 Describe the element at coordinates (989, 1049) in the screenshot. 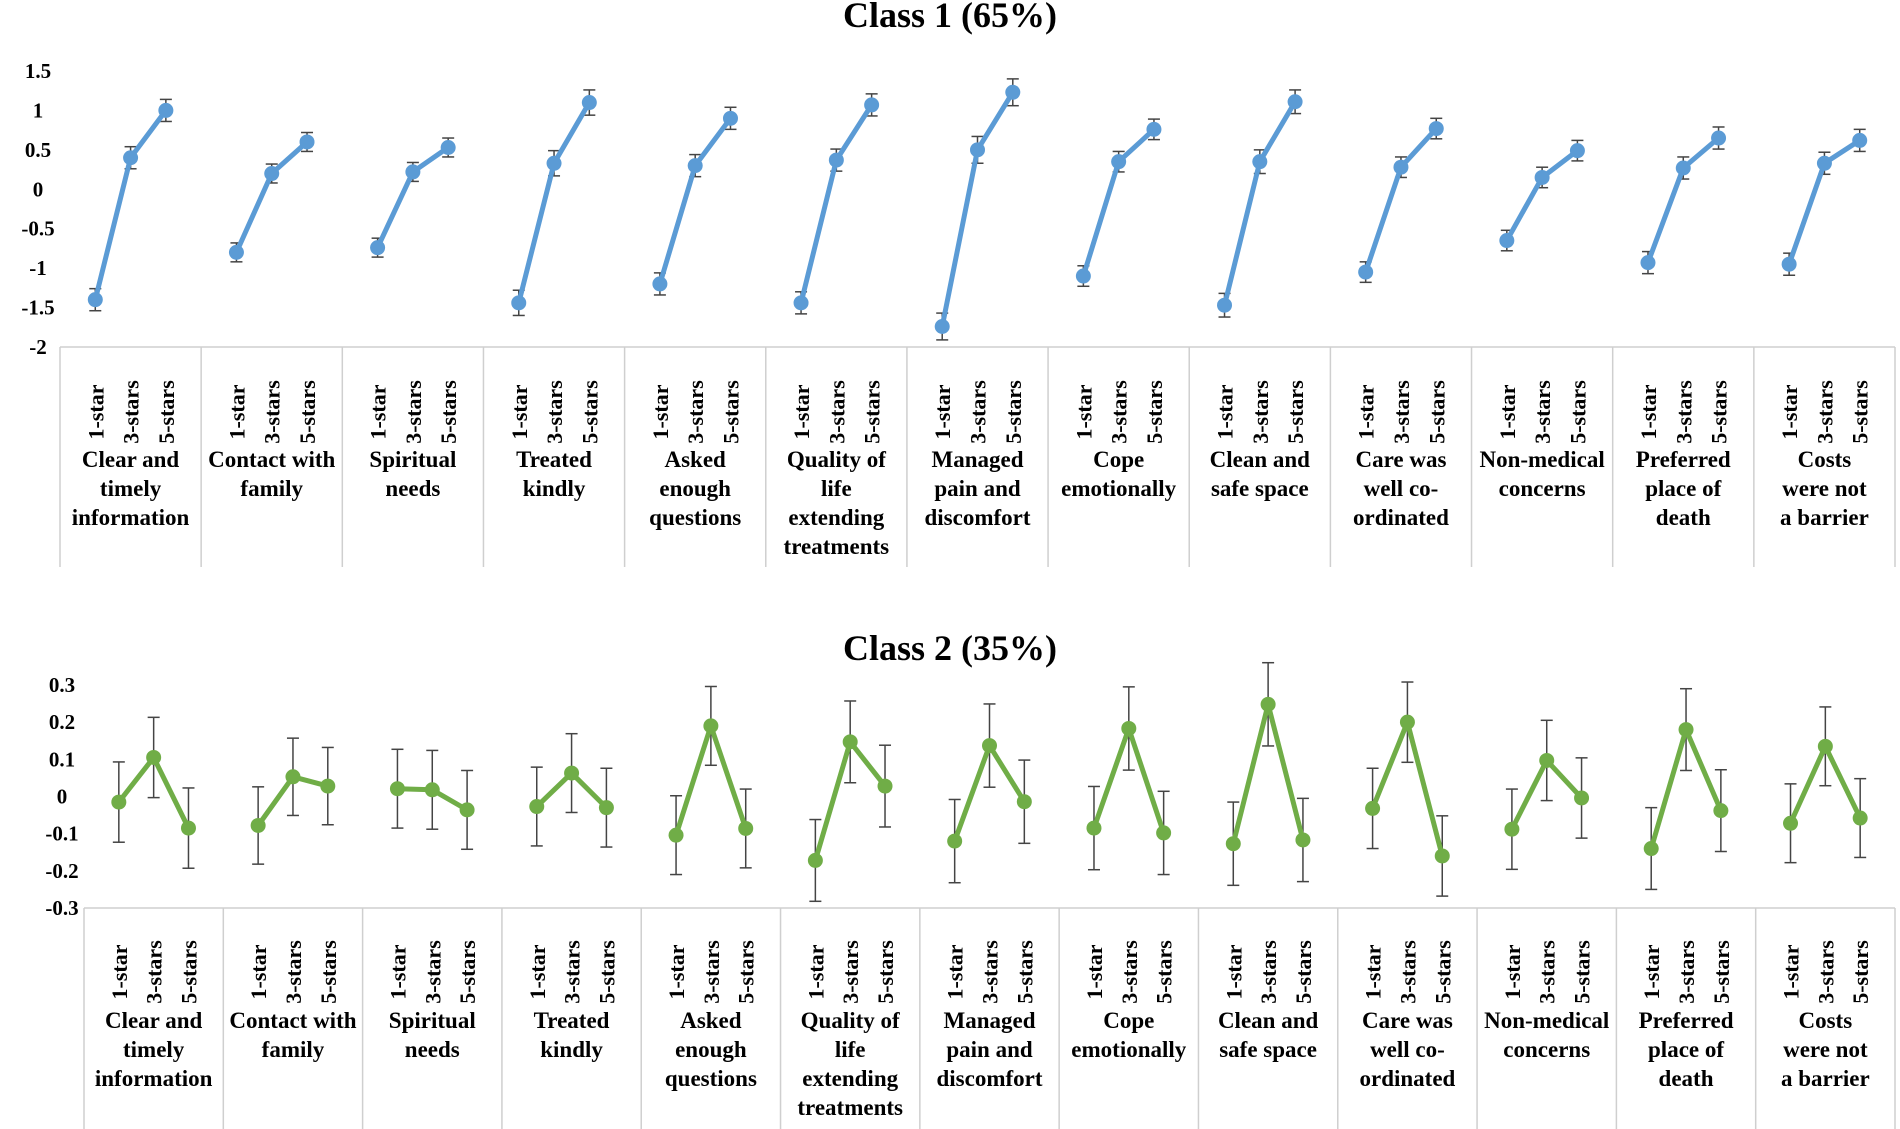

I see `category-label-line: pain and` at that location.